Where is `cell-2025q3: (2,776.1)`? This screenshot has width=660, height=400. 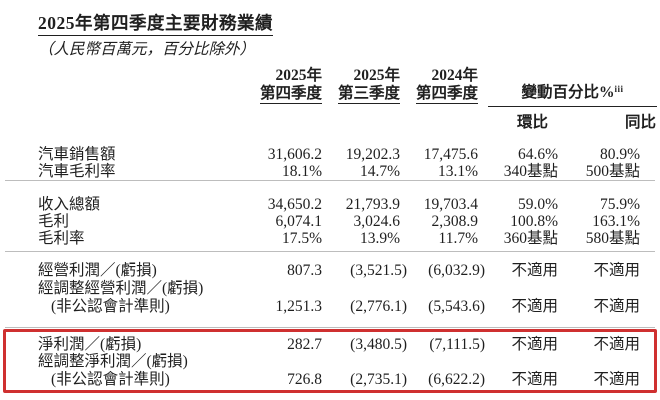
cell-2025q3: (2,776.1) is located at coordinates (378, 306).